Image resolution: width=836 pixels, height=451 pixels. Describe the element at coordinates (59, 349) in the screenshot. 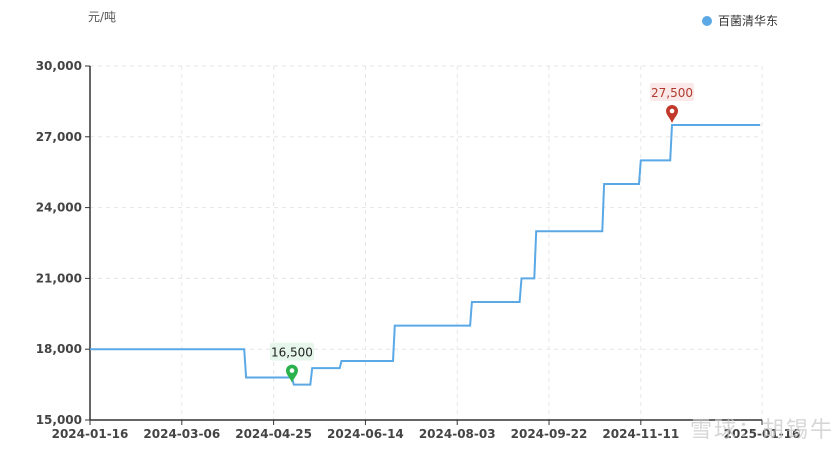

I see `y-tick-label: 18,000` at that location.